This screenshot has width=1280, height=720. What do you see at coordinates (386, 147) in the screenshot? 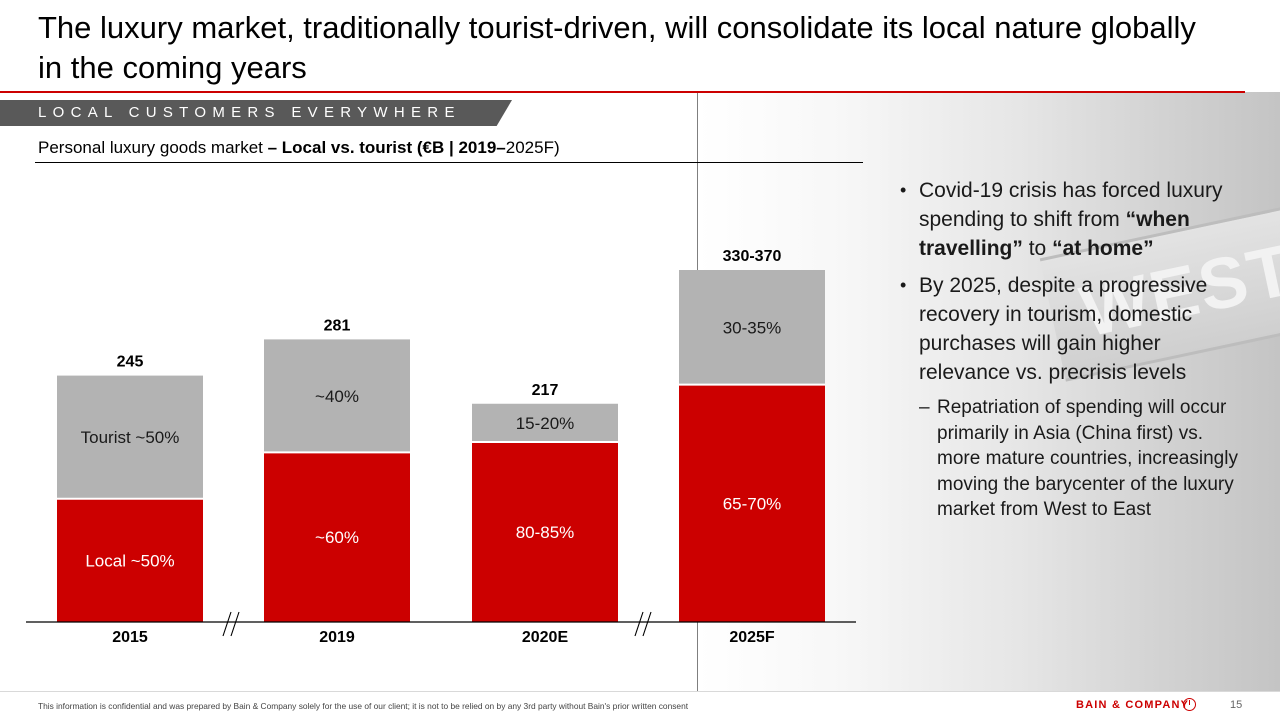
I see `subtitle-part-2: – Local vs. tourist (€B | 2019–` at bounding box center [386, 147].